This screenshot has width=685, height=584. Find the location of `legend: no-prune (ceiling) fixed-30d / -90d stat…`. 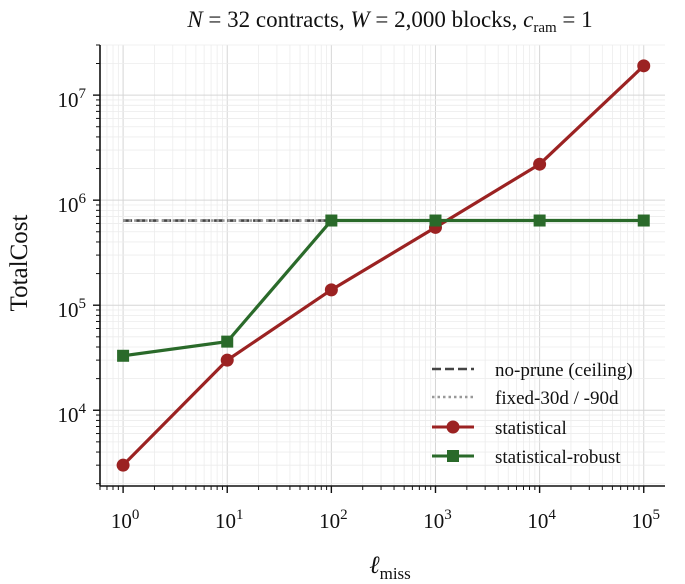

legend: no-prune (ceiling) fixed-30d / -90d stat… is located at coordinates (532, 414).